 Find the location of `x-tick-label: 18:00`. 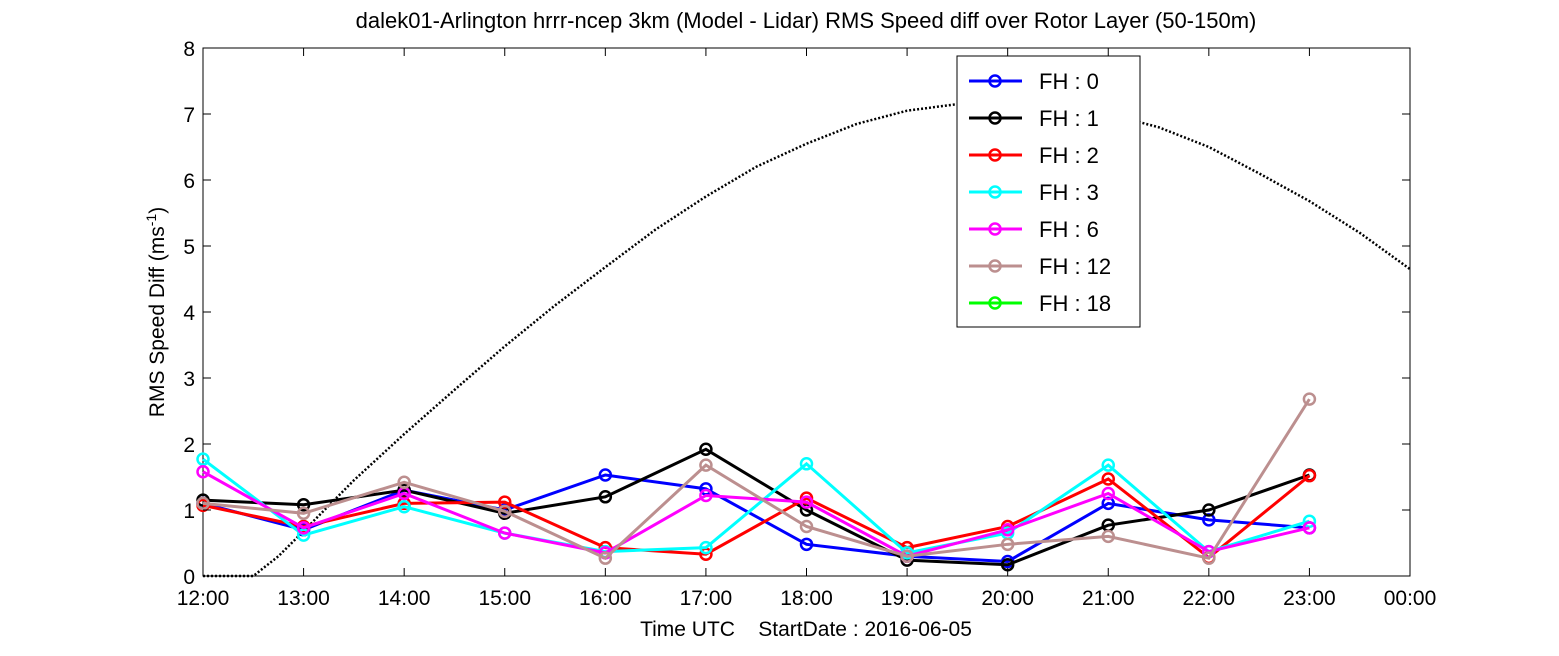

x-tick-label: 18:00 is located at coordinates (806, 598).